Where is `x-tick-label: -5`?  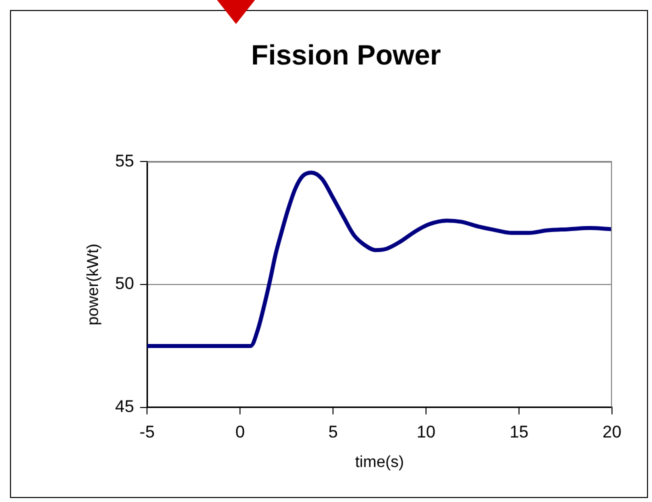
x-tick-label: -5 is located at coordinates (147, 432).